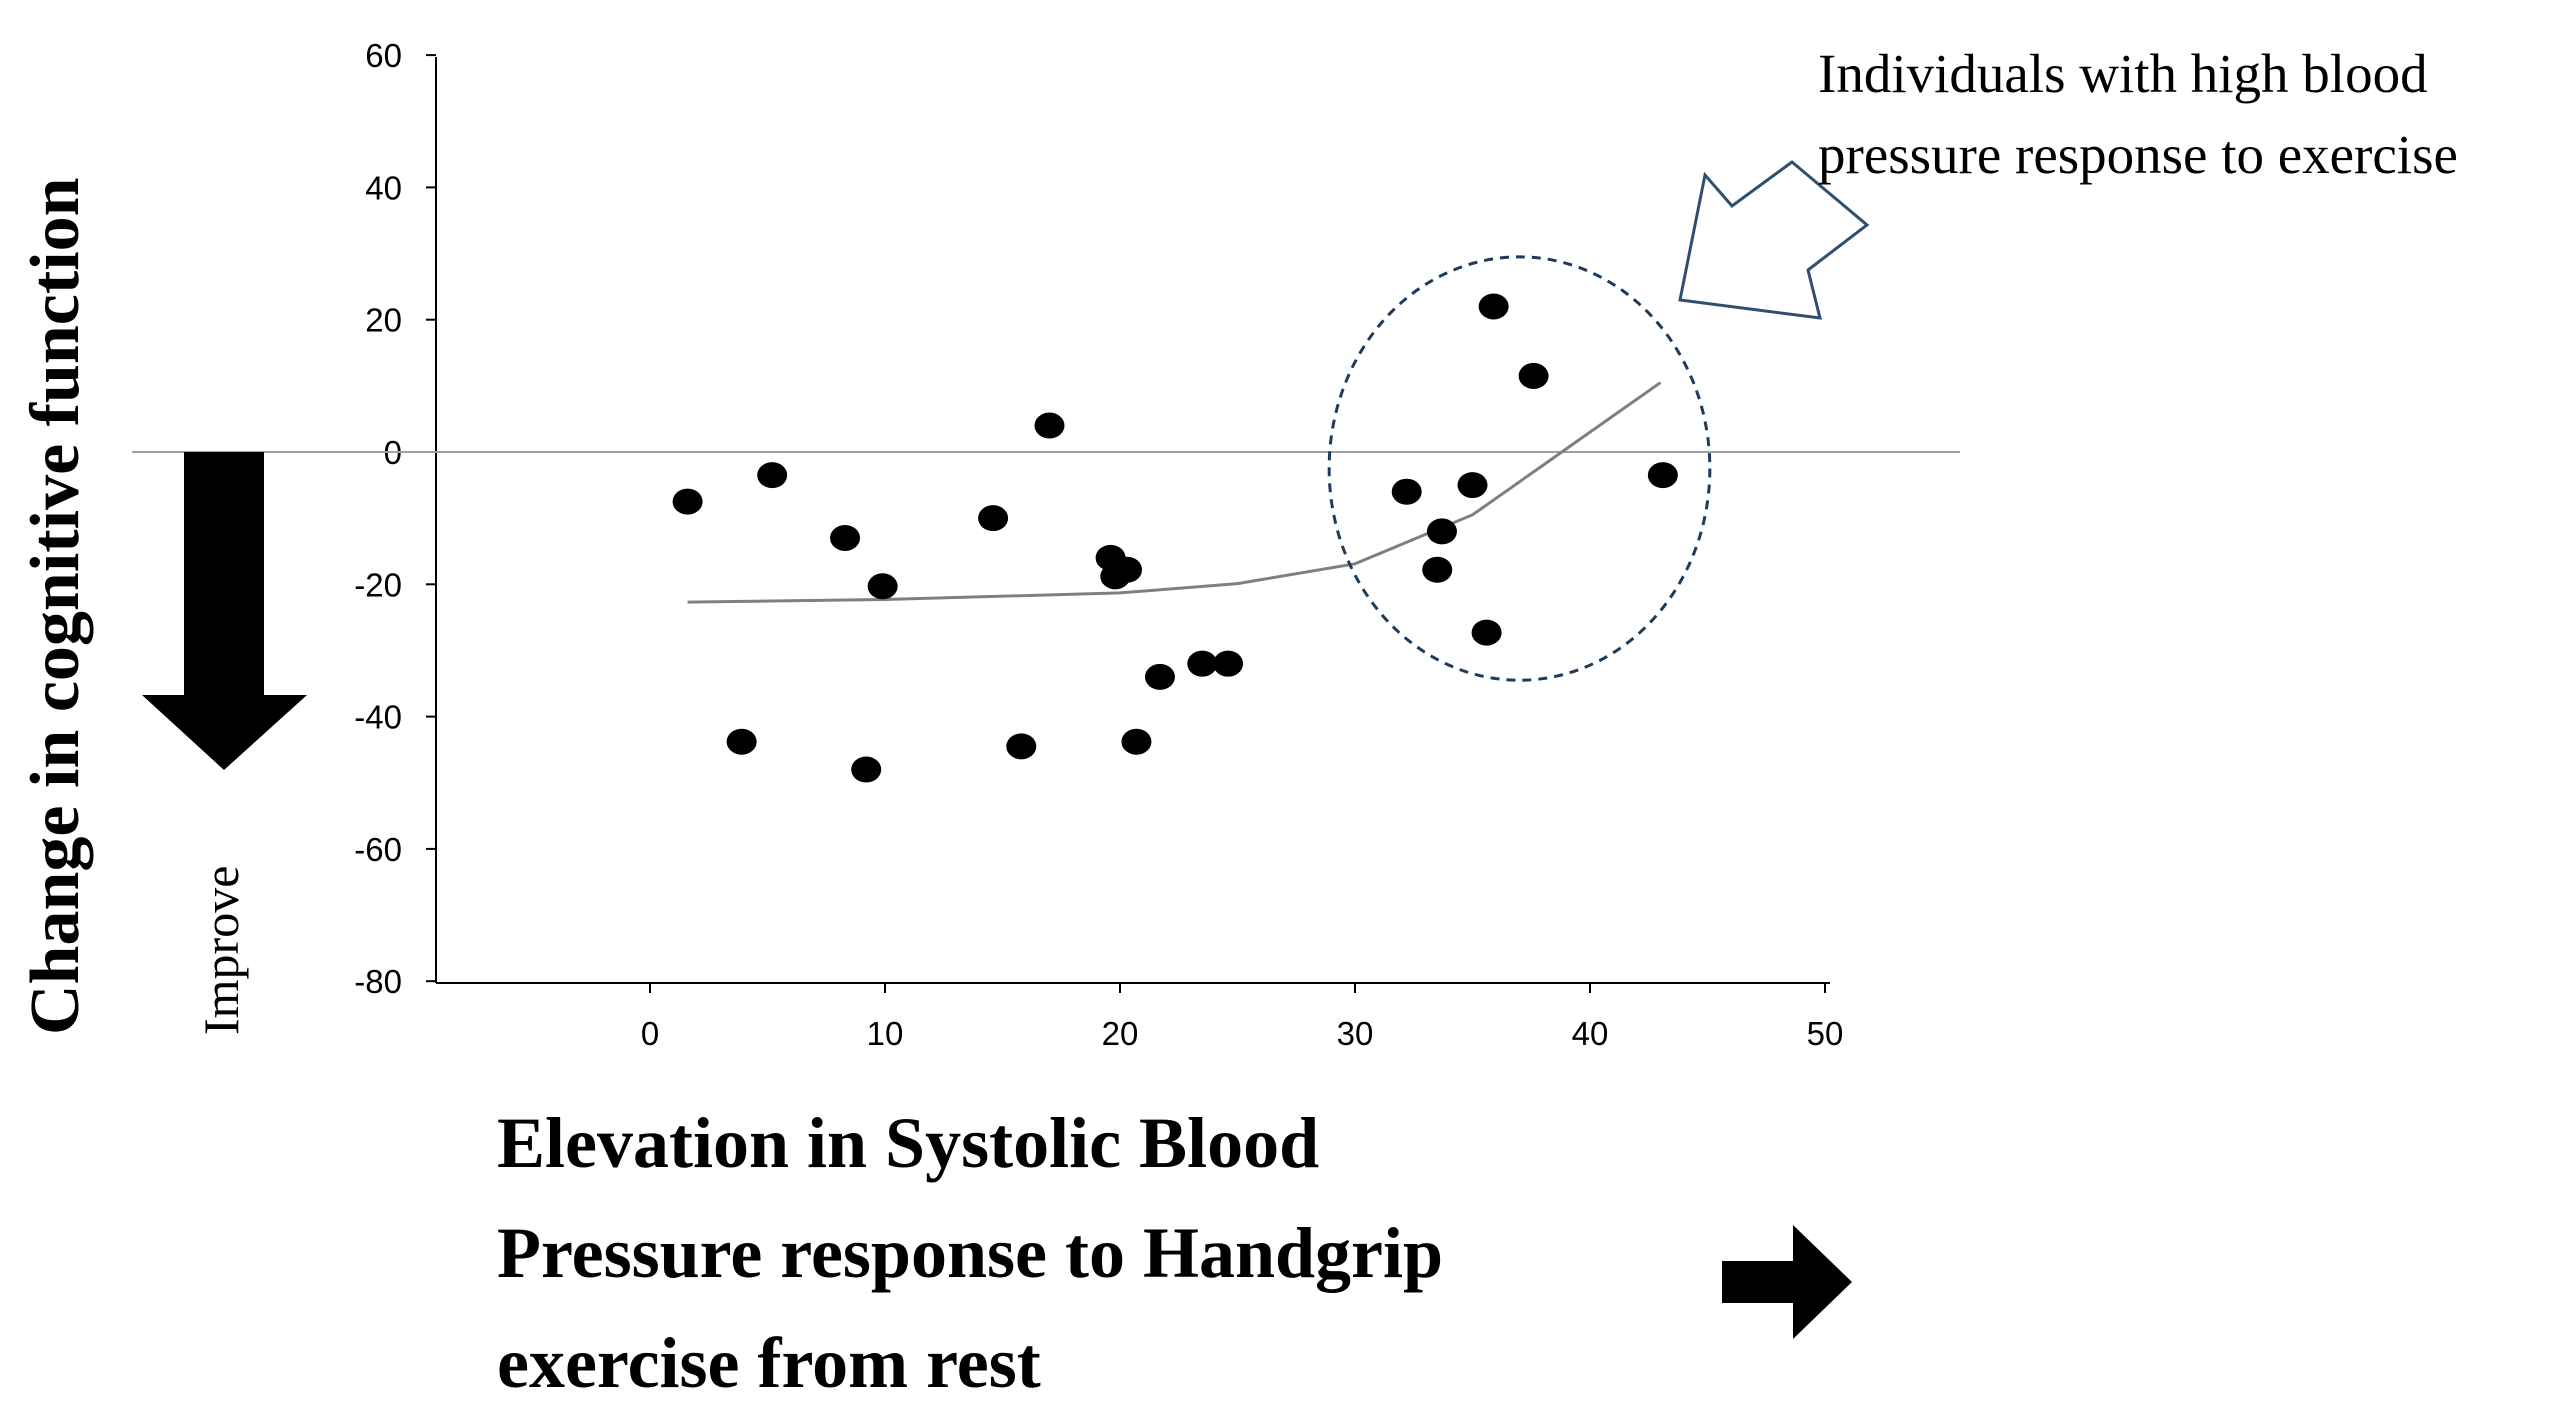  What do you see at coordinates (224, 611) in the screenshot?
I see `down-arrow-icon` at bounding box center [224, 611].